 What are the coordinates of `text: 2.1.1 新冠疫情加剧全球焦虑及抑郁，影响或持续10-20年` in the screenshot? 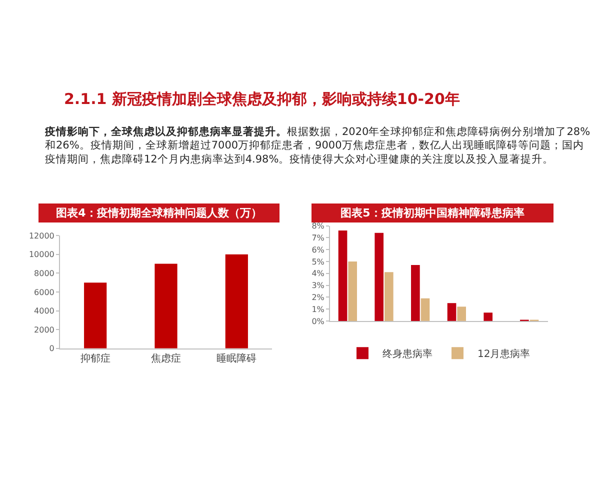 It's located at (262, 99).